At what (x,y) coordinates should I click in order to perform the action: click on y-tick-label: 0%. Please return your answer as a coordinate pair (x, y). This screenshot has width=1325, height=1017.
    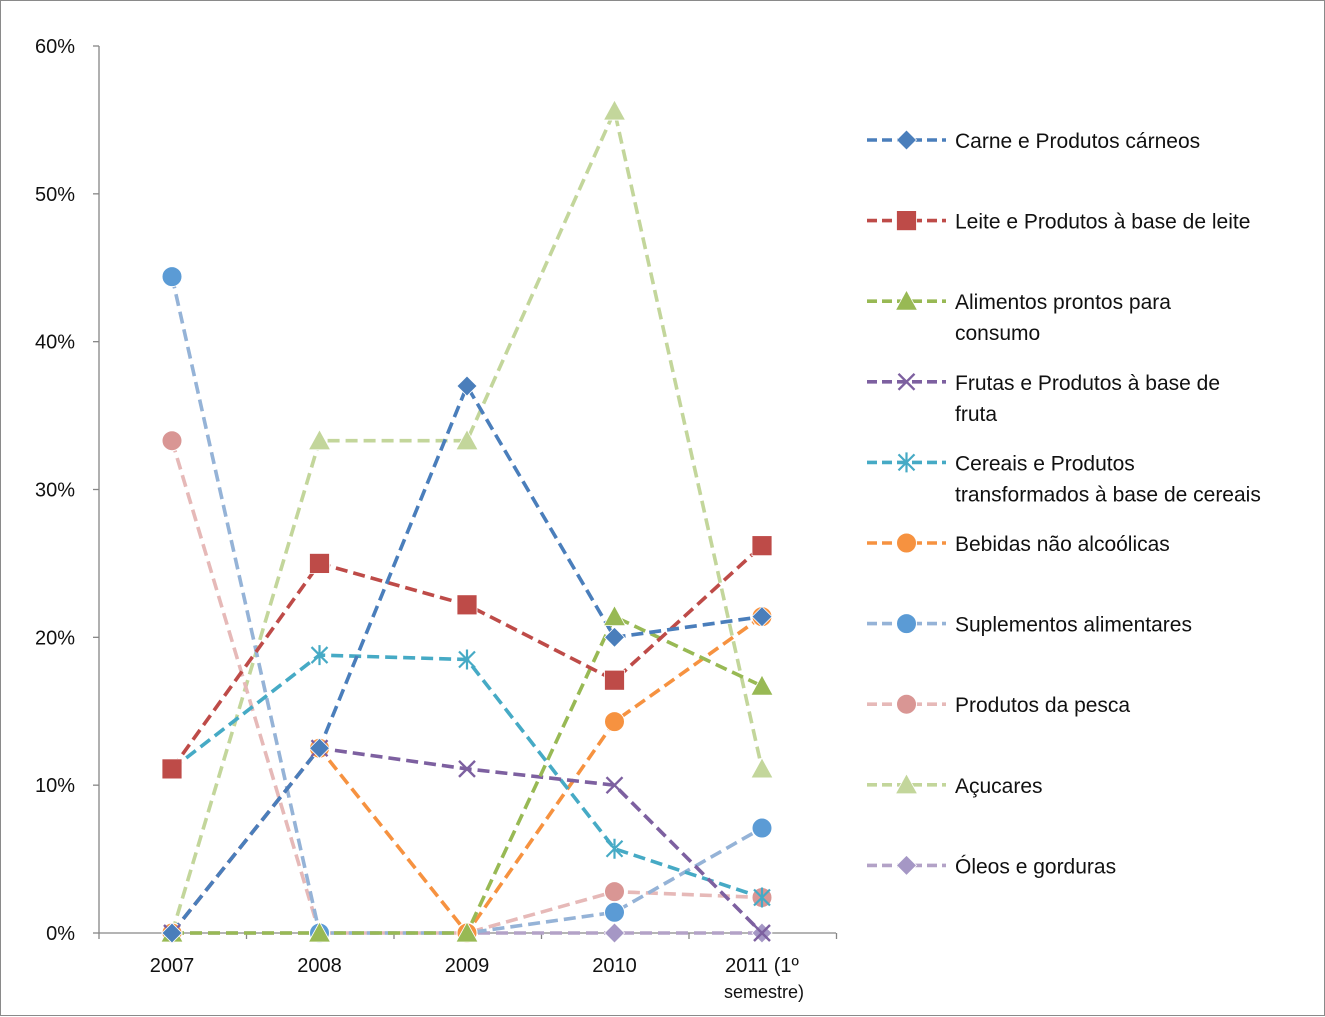
    Looking at the image, I should click on (60, 934).